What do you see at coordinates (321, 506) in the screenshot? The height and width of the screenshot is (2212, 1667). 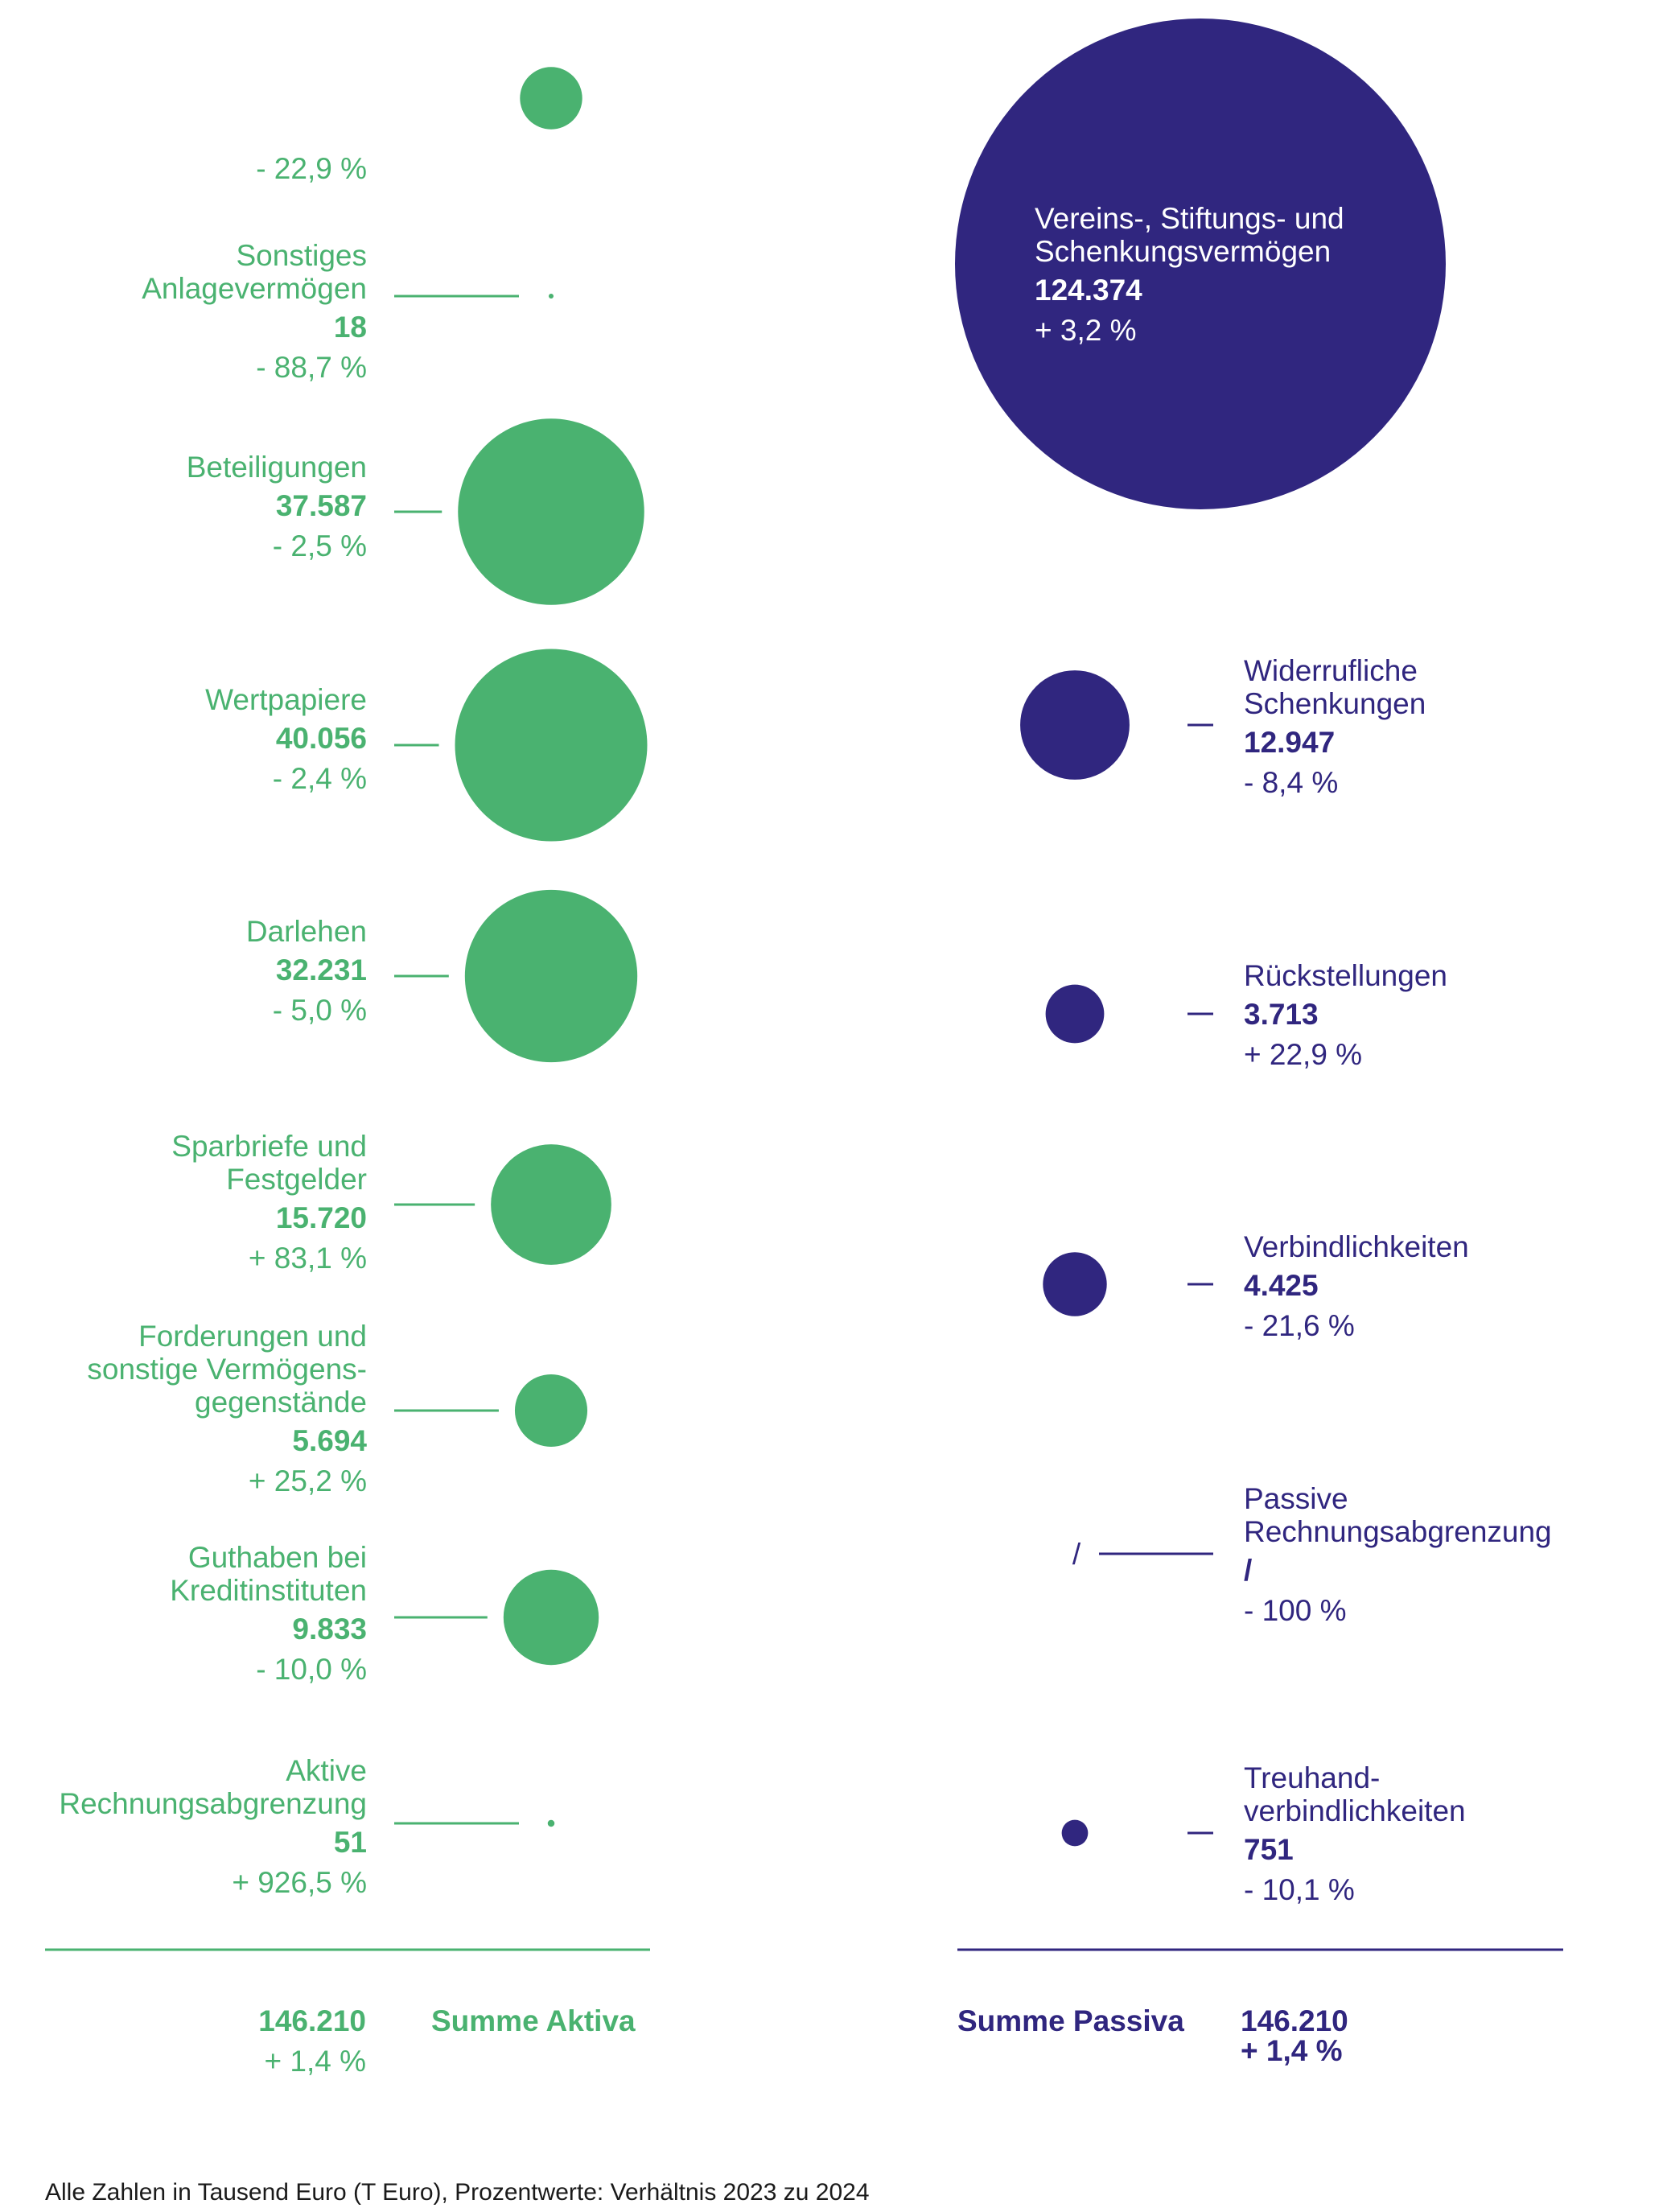 I see `aktiva-label-2-value: 37.587` at bounding box center [321, 506].